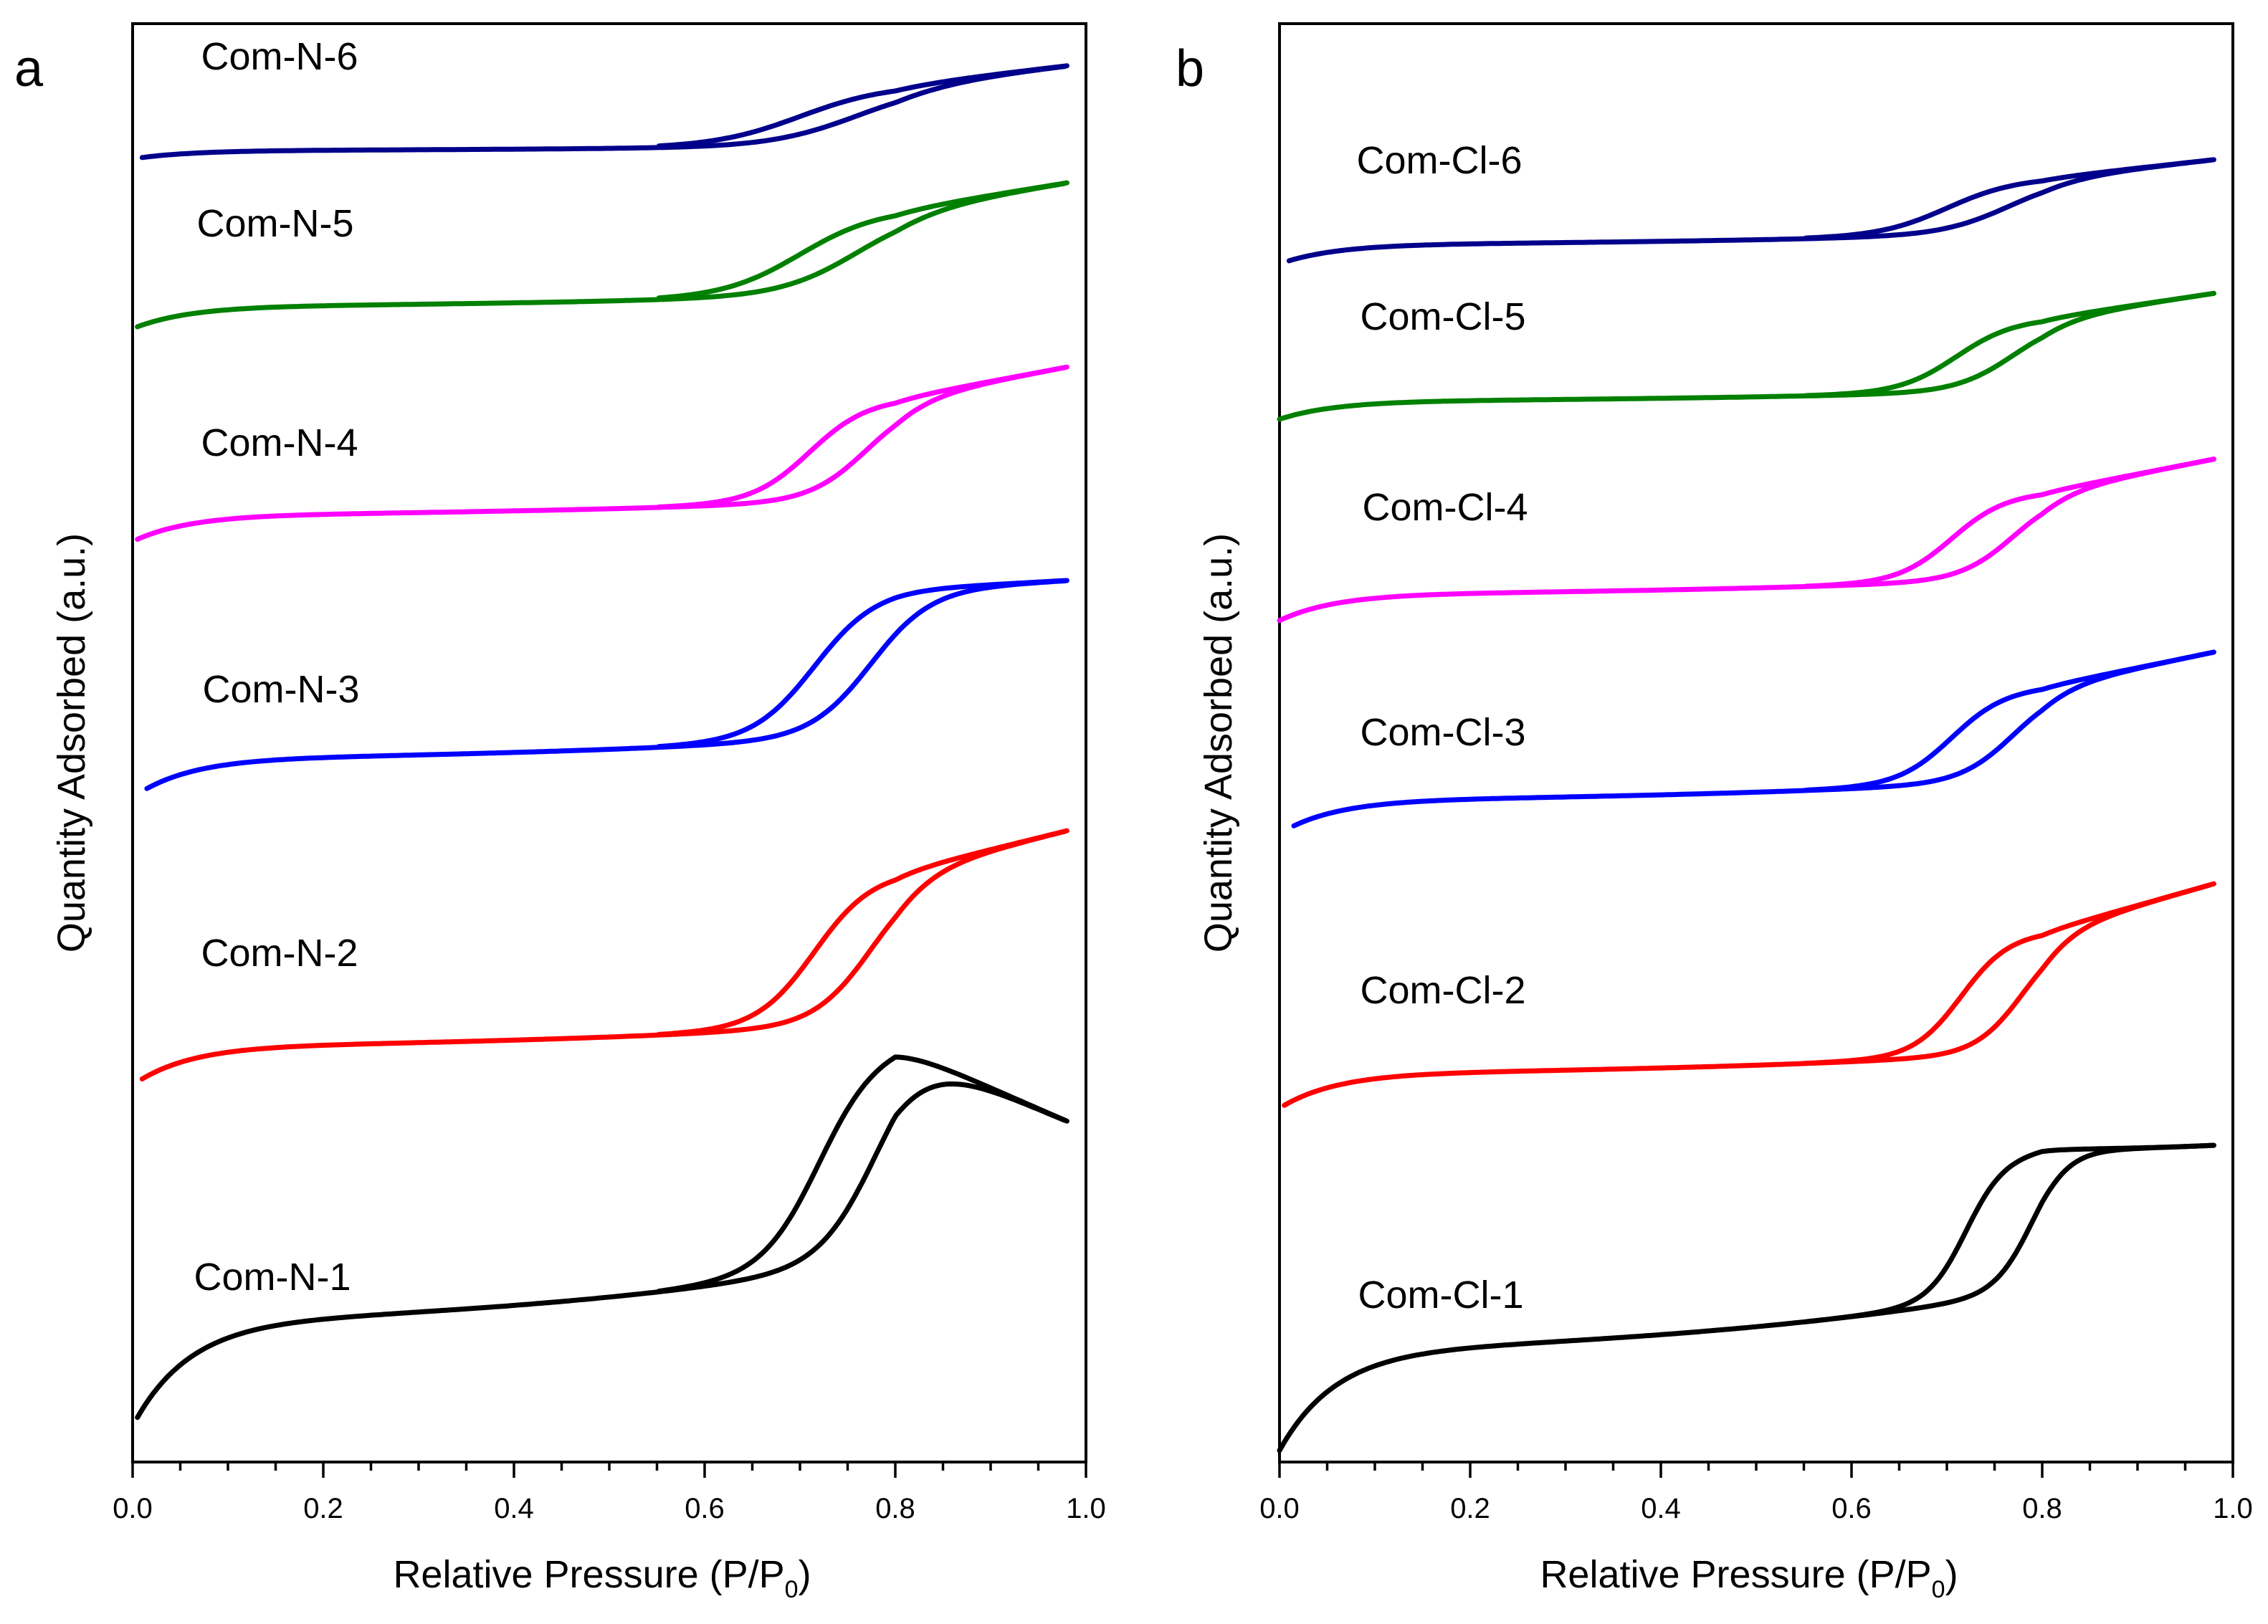  What do you see at coordinates (1440, 1295) in the screenshot?
I see `series-label-com-cl-1: Com-Cl-1` at bounding box center [1440, 1295].